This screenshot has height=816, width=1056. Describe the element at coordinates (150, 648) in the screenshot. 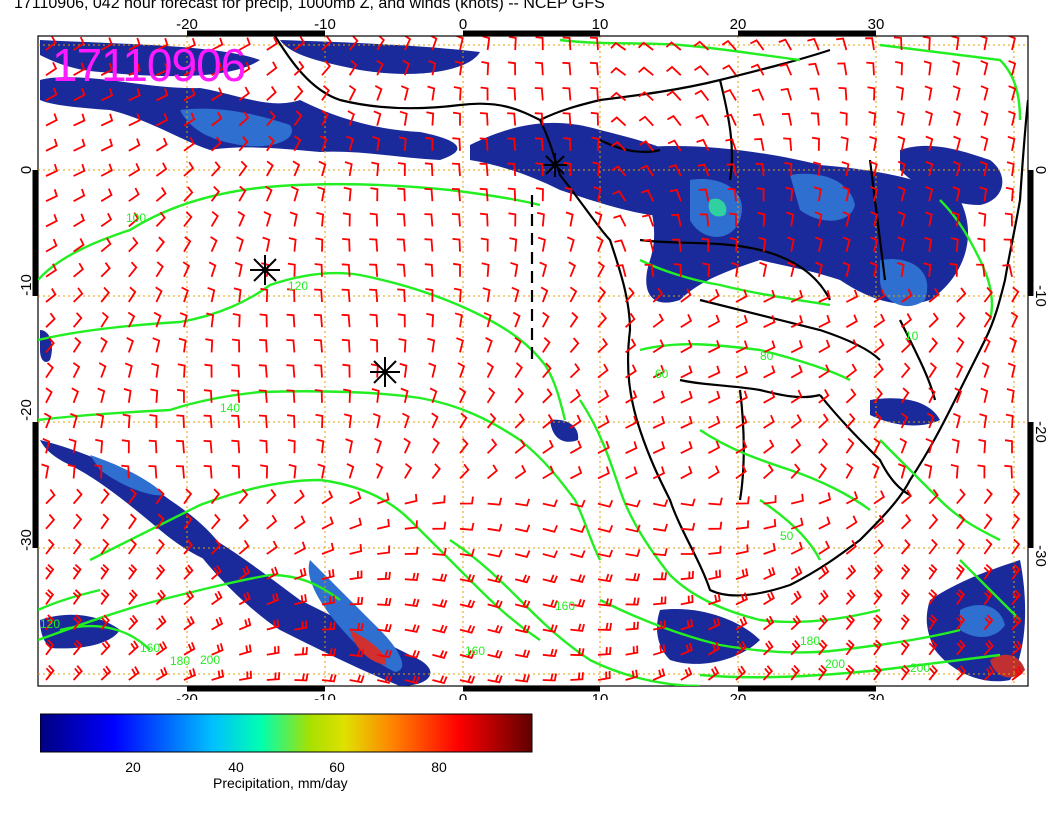

I see `contour-label: 160` at that location.